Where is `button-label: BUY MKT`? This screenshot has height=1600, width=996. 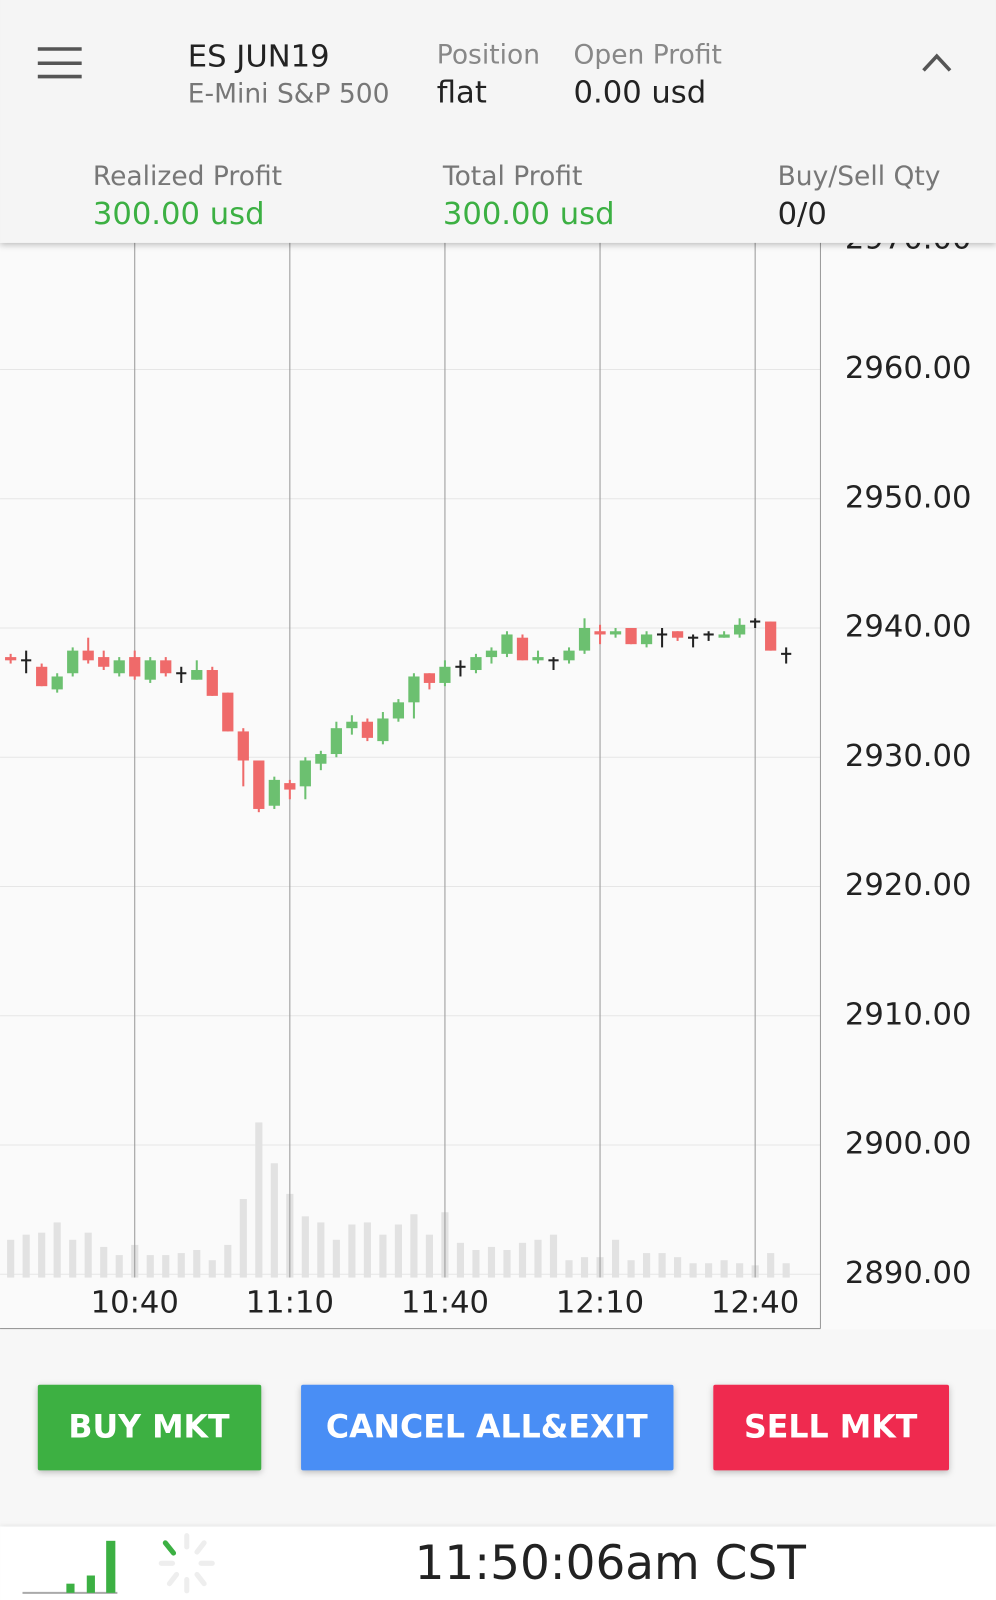 button-label: BUY MKT is located at coordinates (149, 1428).